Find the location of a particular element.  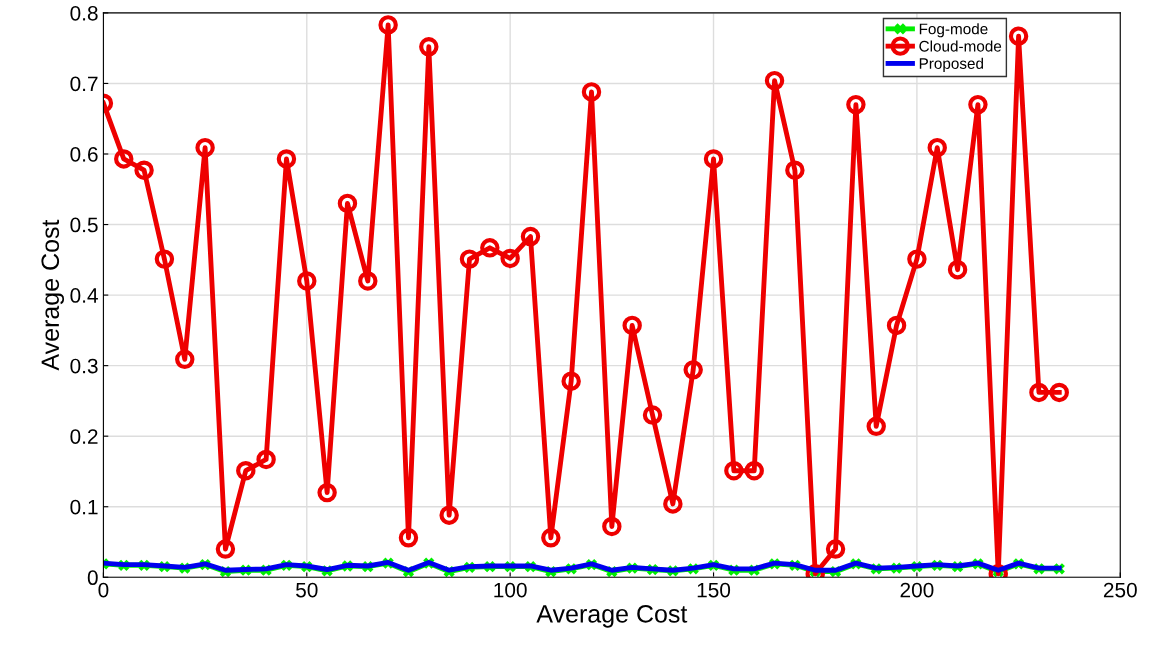

y-axis-title: Average Cost is located at coordinates (53, 295).